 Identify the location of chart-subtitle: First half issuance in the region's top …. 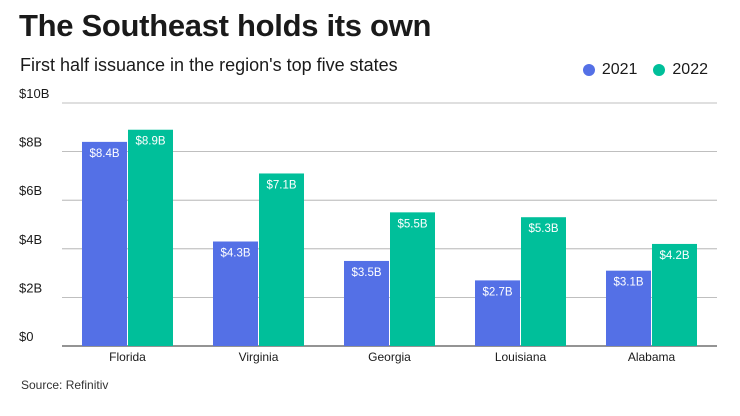
(209, 65).